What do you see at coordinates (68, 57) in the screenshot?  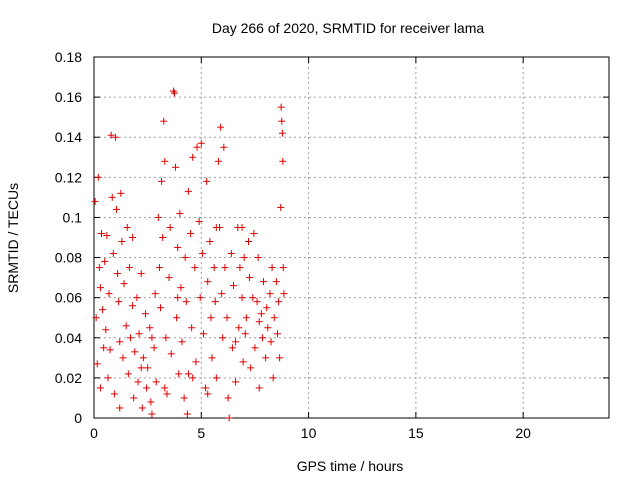 I see `y-tick-label: 0.18` at bounding box center [68, 57].